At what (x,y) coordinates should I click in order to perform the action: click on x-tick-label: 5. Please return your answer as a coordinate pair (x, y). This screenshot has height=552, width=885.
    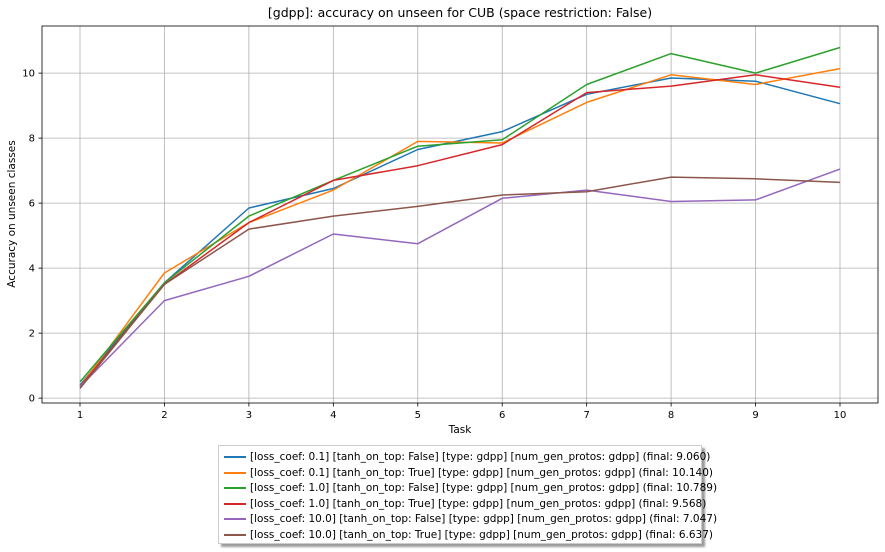
    Looking at the image, I should click on (418, 415).